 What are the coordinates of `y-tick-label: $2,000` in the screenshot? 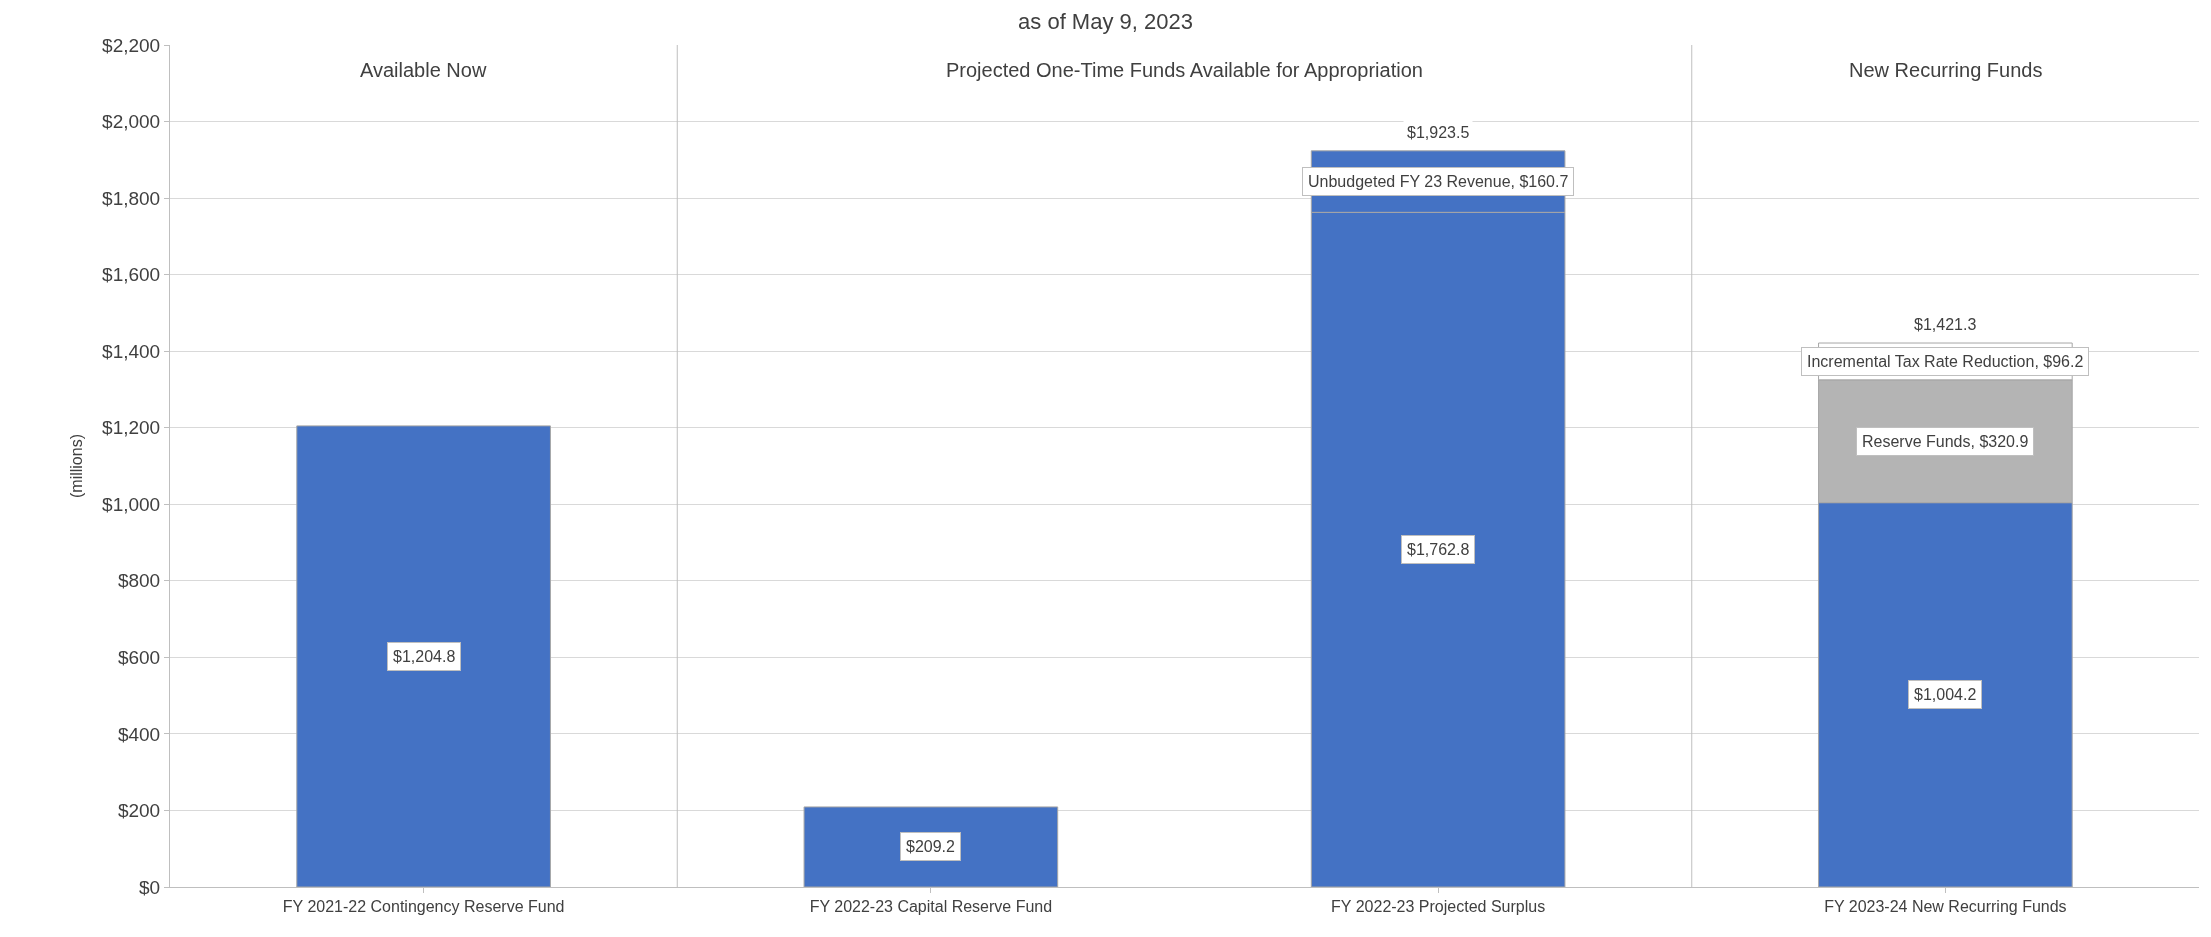 It's located at (131, 122).